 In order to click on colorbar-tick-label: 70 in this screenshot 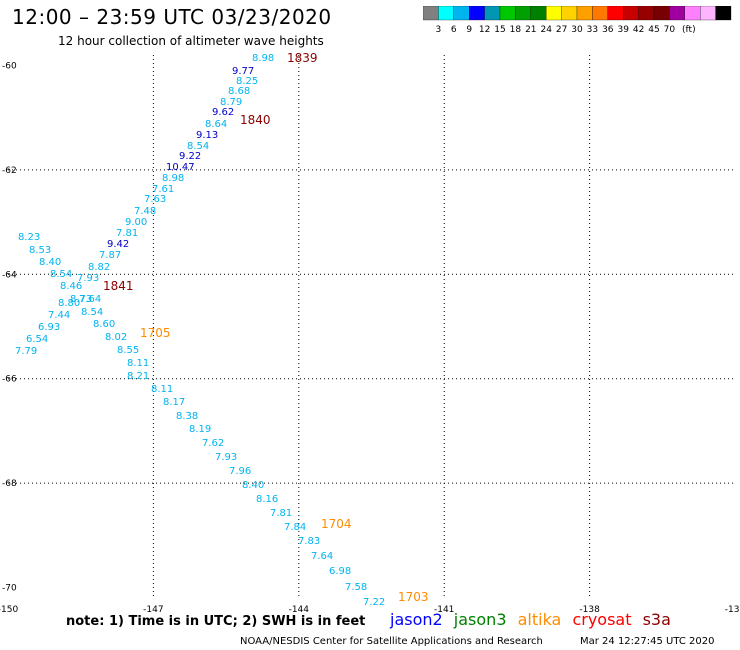, I will do `click(670, 30)`.